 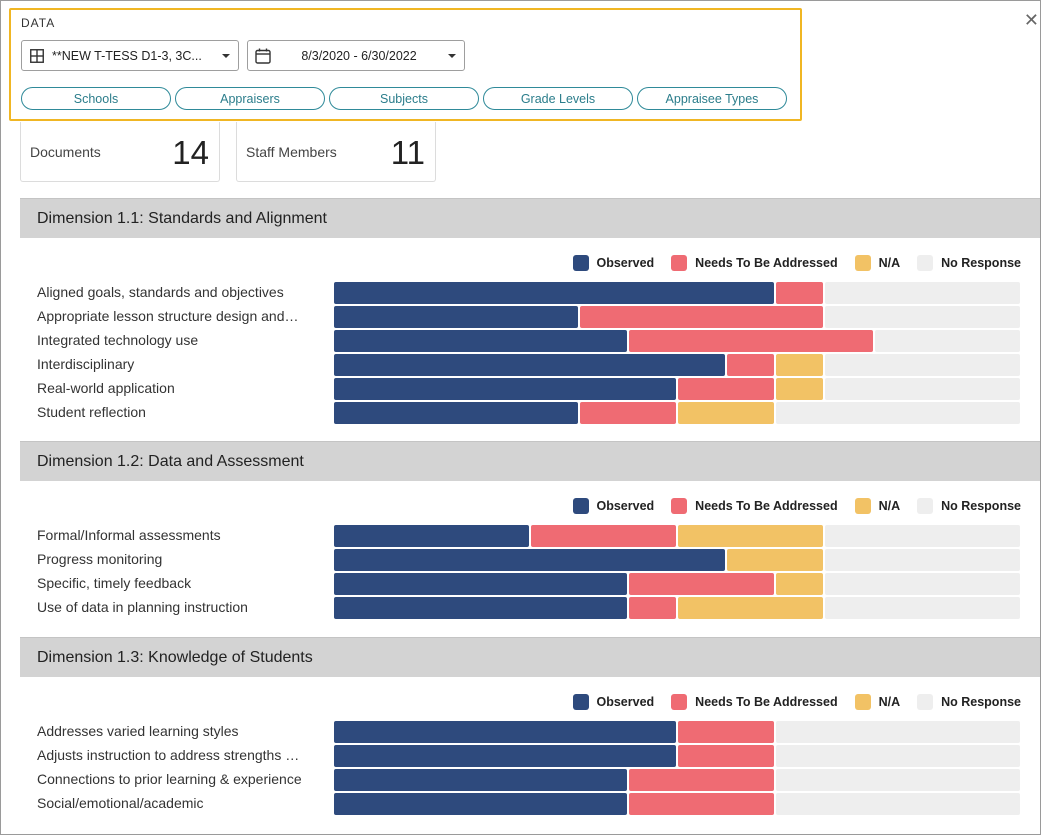 I want to click on row-label: Real-world application, so click(x=106, y=388).